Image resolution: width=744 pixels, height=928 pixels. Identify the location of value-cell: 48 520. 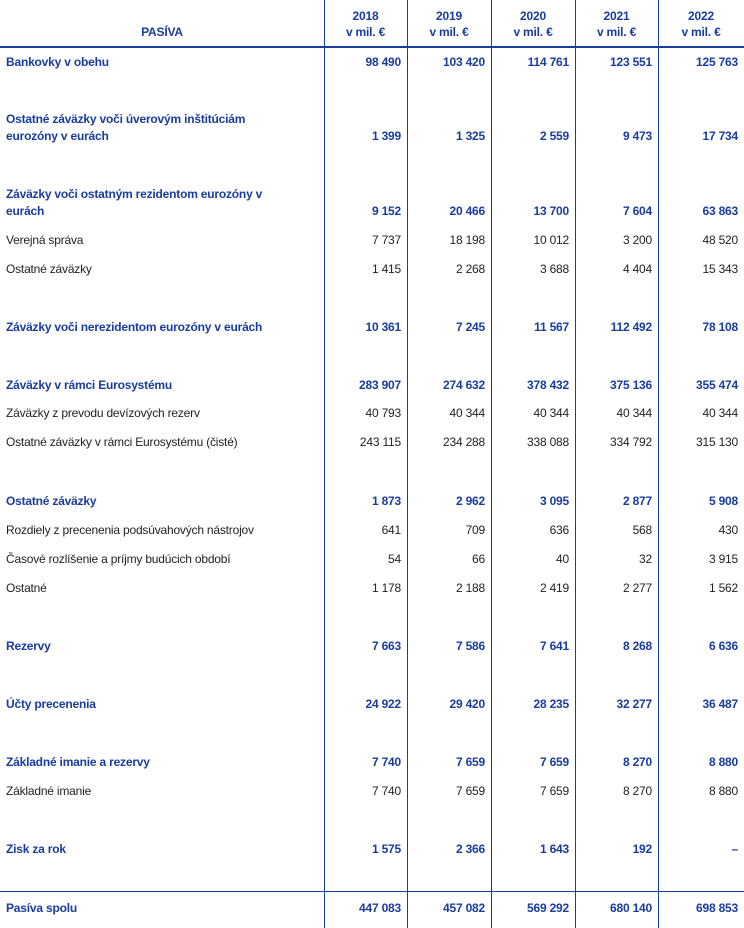
(720, 240).